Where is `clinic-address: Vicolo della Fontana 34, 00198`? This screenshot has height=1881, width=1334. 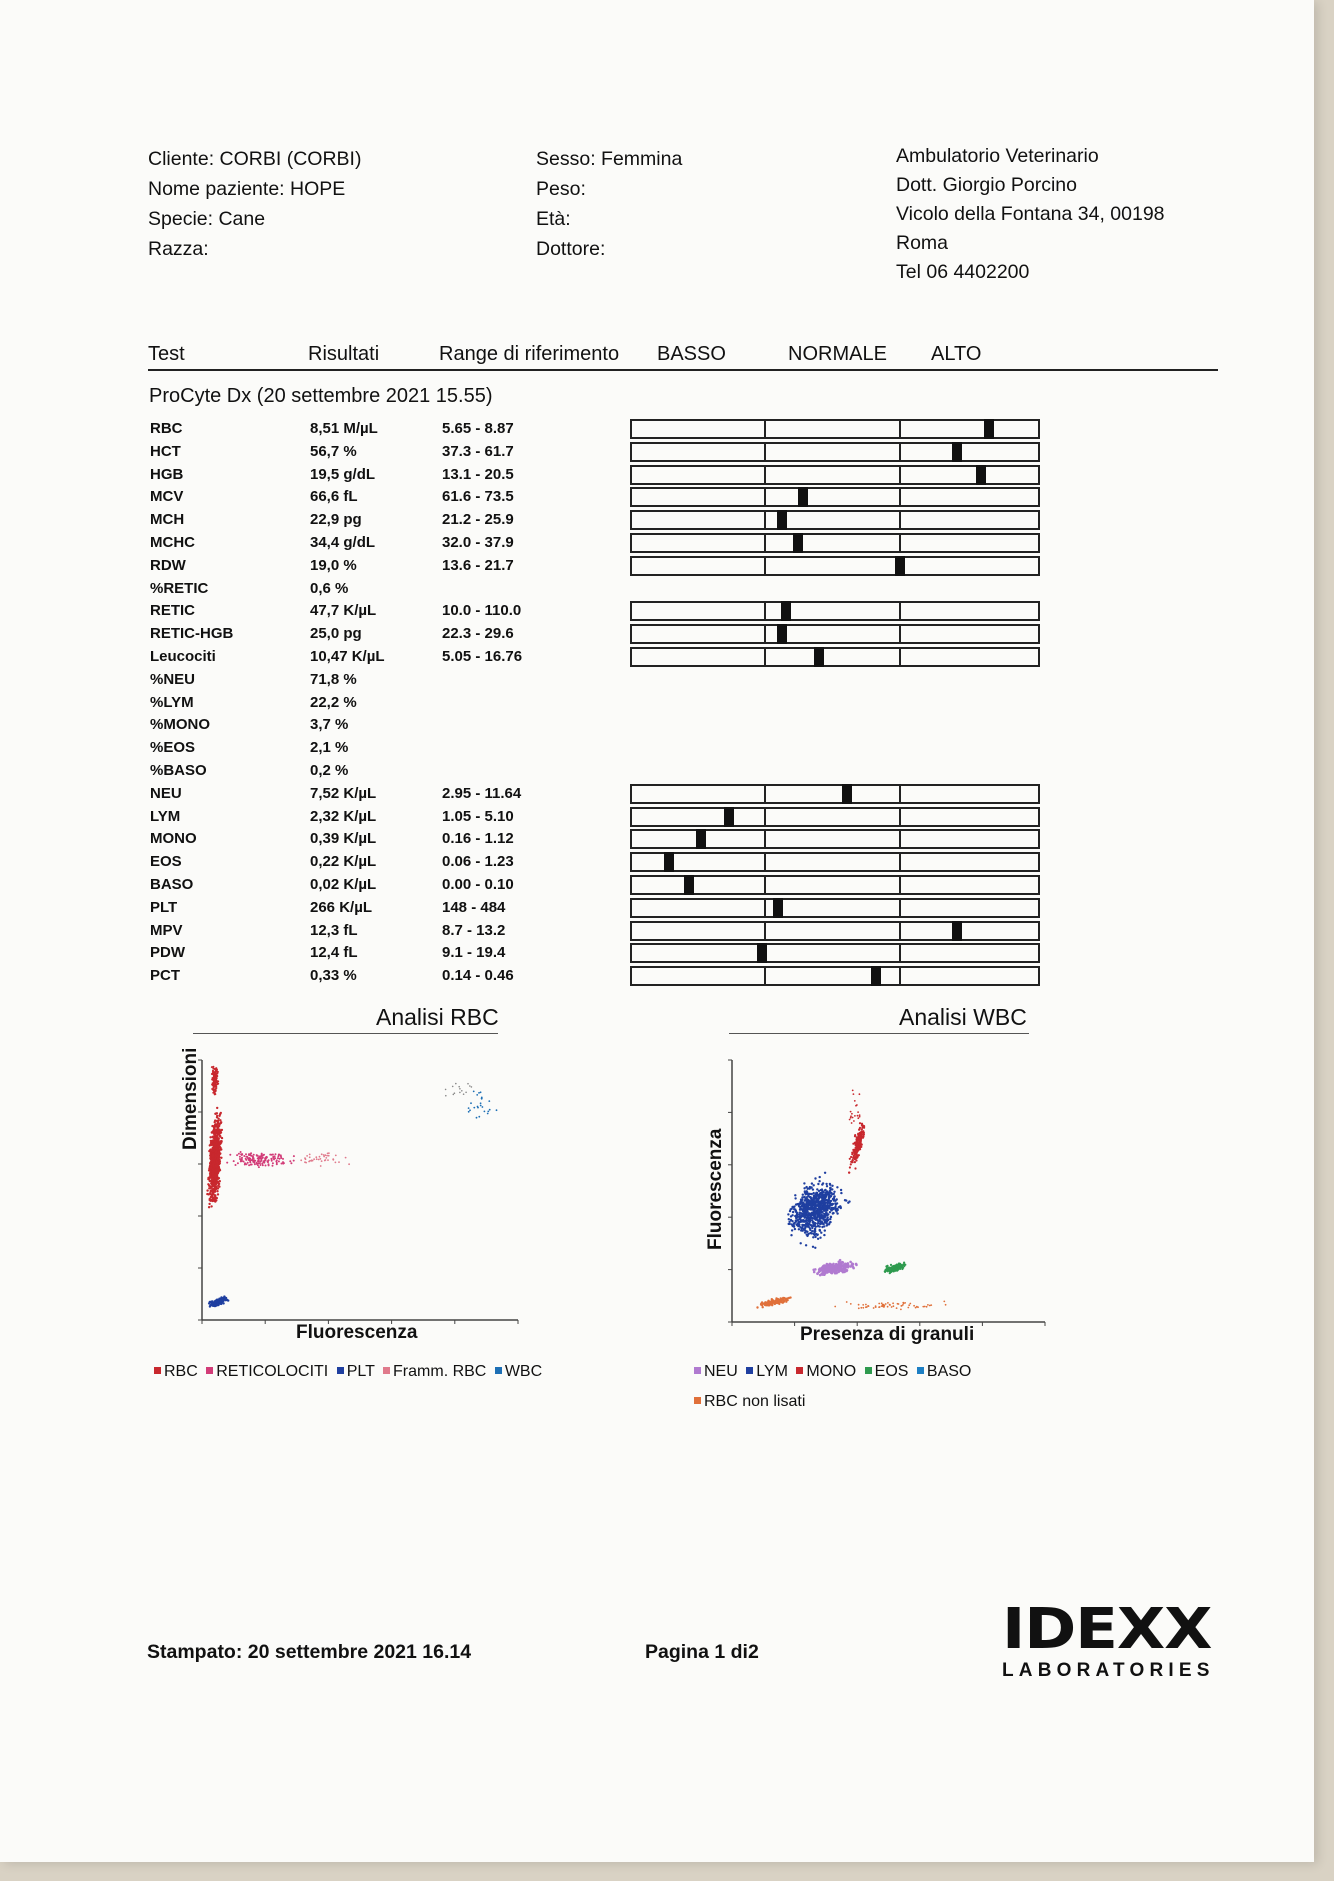
clinic-address: Vicolo della Fontana 34, 00198 is located at coordinates (1030, 214).